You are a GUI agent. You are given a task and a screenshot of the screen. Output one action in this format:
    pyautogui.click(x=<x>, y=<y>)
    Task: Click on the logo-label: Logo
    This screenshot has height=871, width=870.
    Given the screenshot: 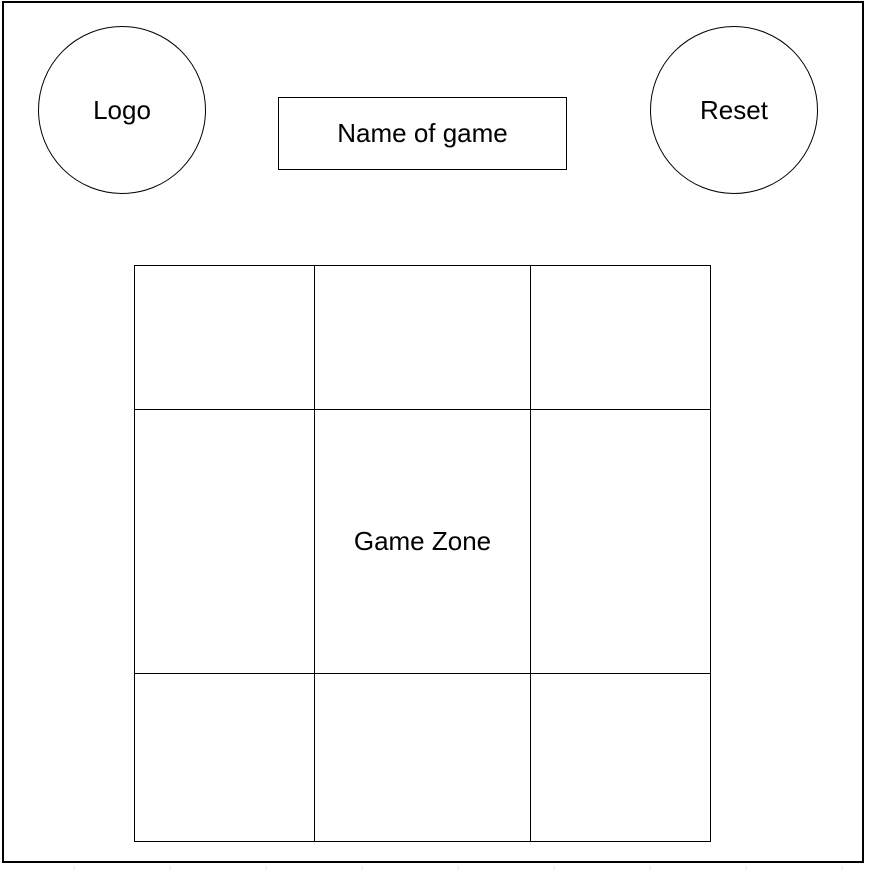 What is the action you would take?
    pyautogui.click(x=122, y=109)
    